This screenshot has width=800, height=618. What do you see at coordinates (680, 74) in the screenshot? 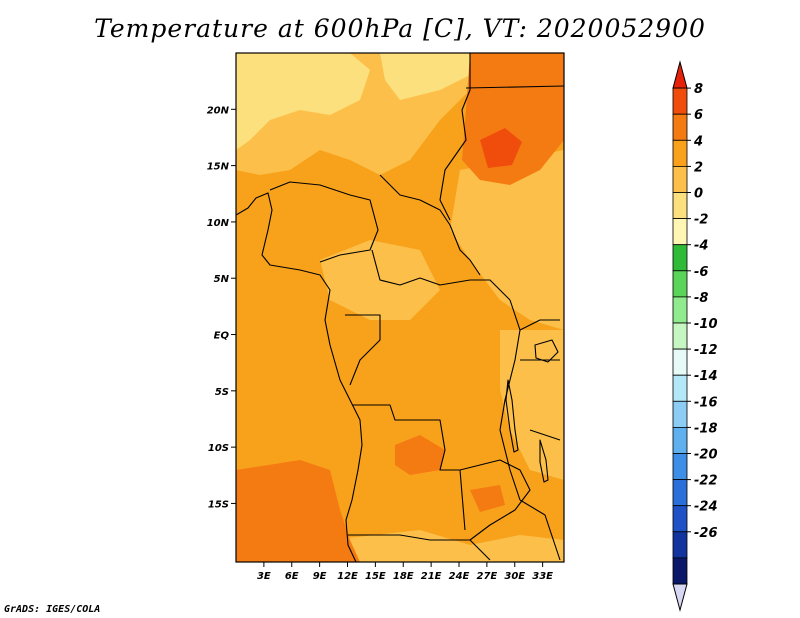
I see `colorbar-top-triangle` at bounding box center [680, 74].